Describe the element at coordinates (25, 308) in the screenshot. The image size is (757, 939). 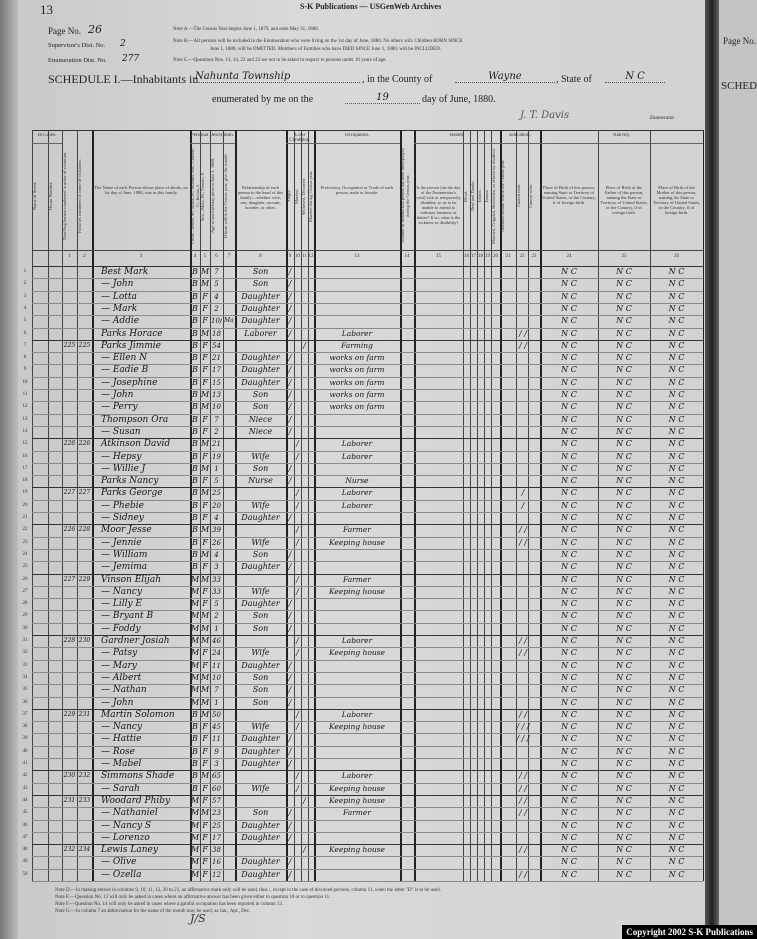
I see `line-number: 4` at that location.